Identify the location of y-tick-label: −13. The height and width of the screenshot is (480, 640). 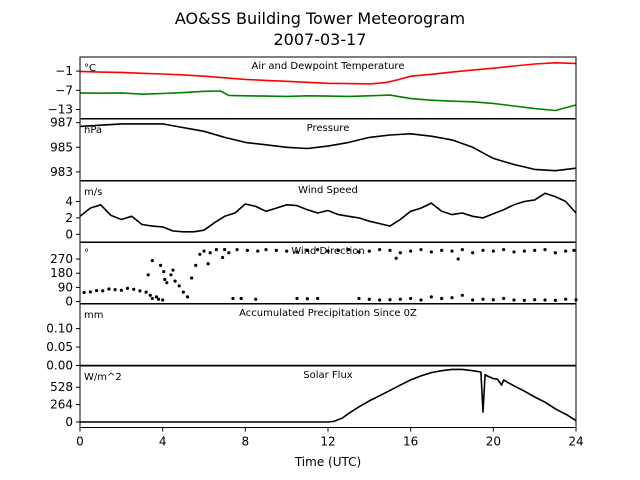
(60, 110).